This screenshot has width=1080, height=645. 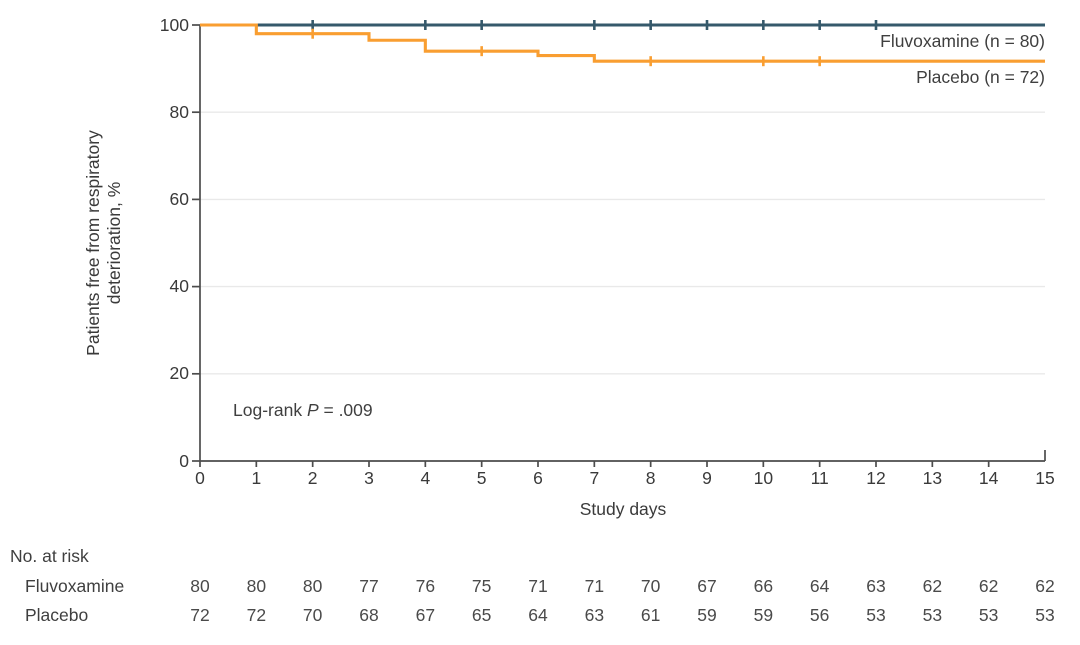 What do you see at coordinates (270, 410) in the screenshot?
I see `logrank-prefix: Log-rank` at bounding box center [270, 410].